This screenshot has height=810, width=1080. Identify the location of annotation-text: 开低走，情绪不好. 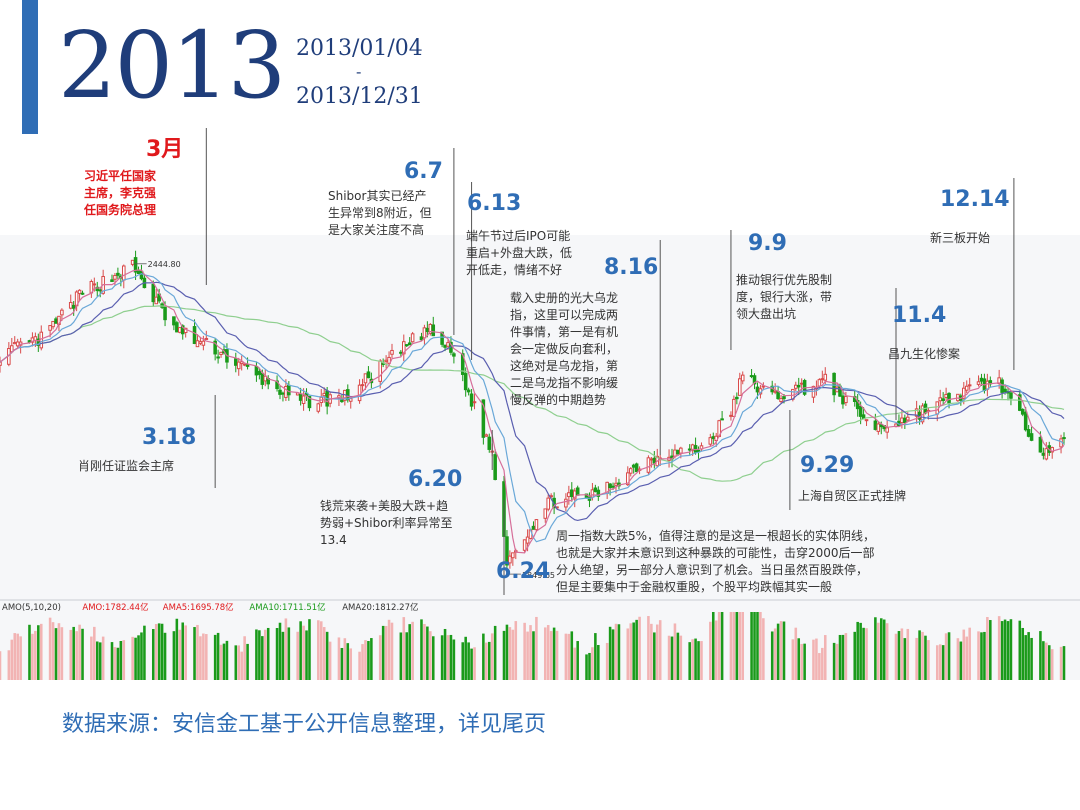
(514, 270).